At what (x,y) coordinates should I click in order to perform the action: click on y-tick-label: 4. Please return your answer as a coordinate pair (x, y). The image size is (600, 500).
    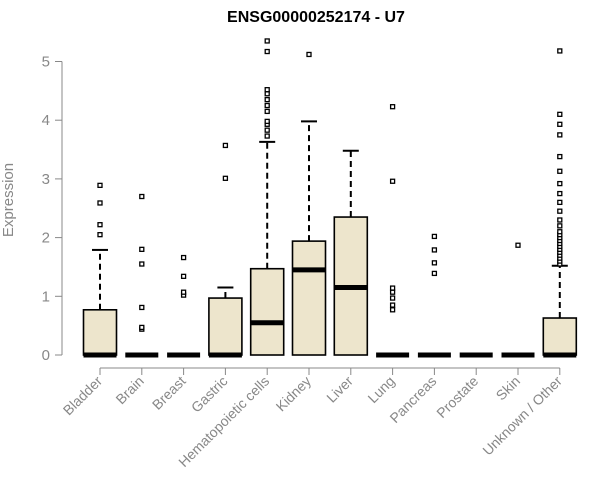
    Looking at the image, I should click on (46, 120).